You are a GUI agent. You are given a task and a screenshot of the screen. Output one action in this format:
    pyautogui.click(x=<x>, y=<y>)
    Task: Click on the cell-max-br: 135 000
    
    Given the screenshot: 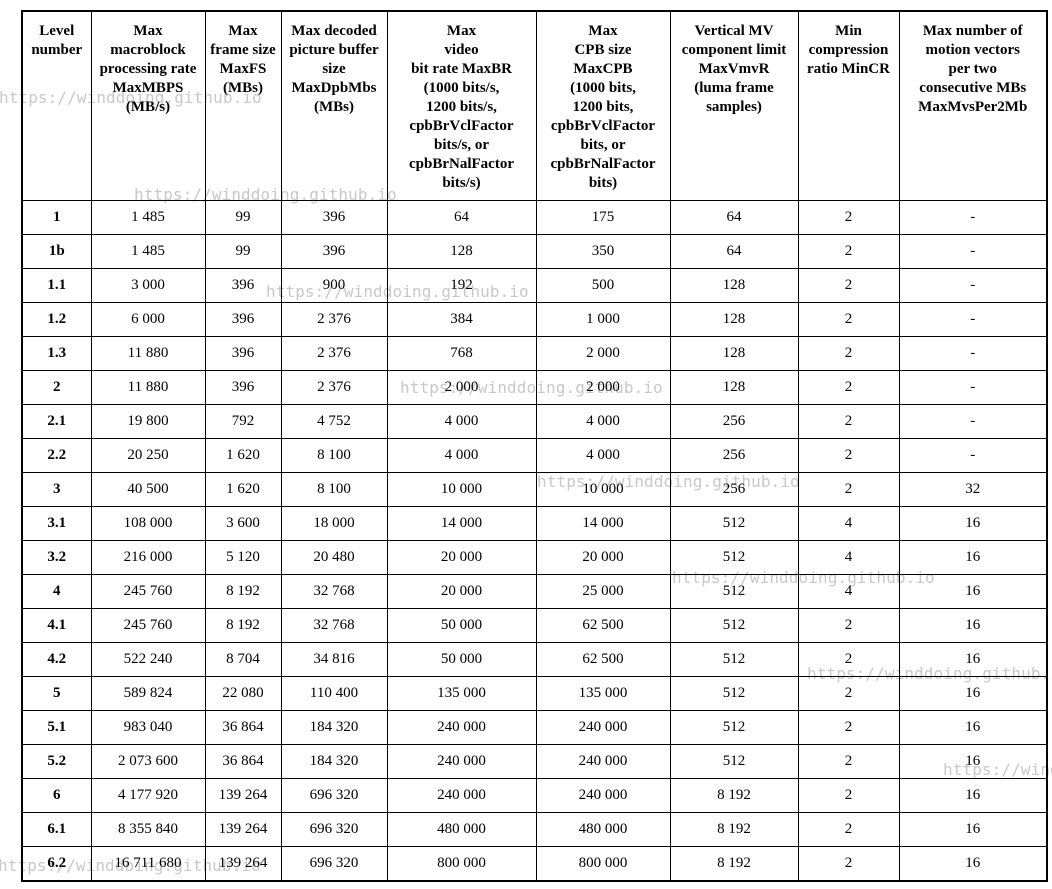 What is the action you would take?
    pyautogui.click(x=461, y=694)
    